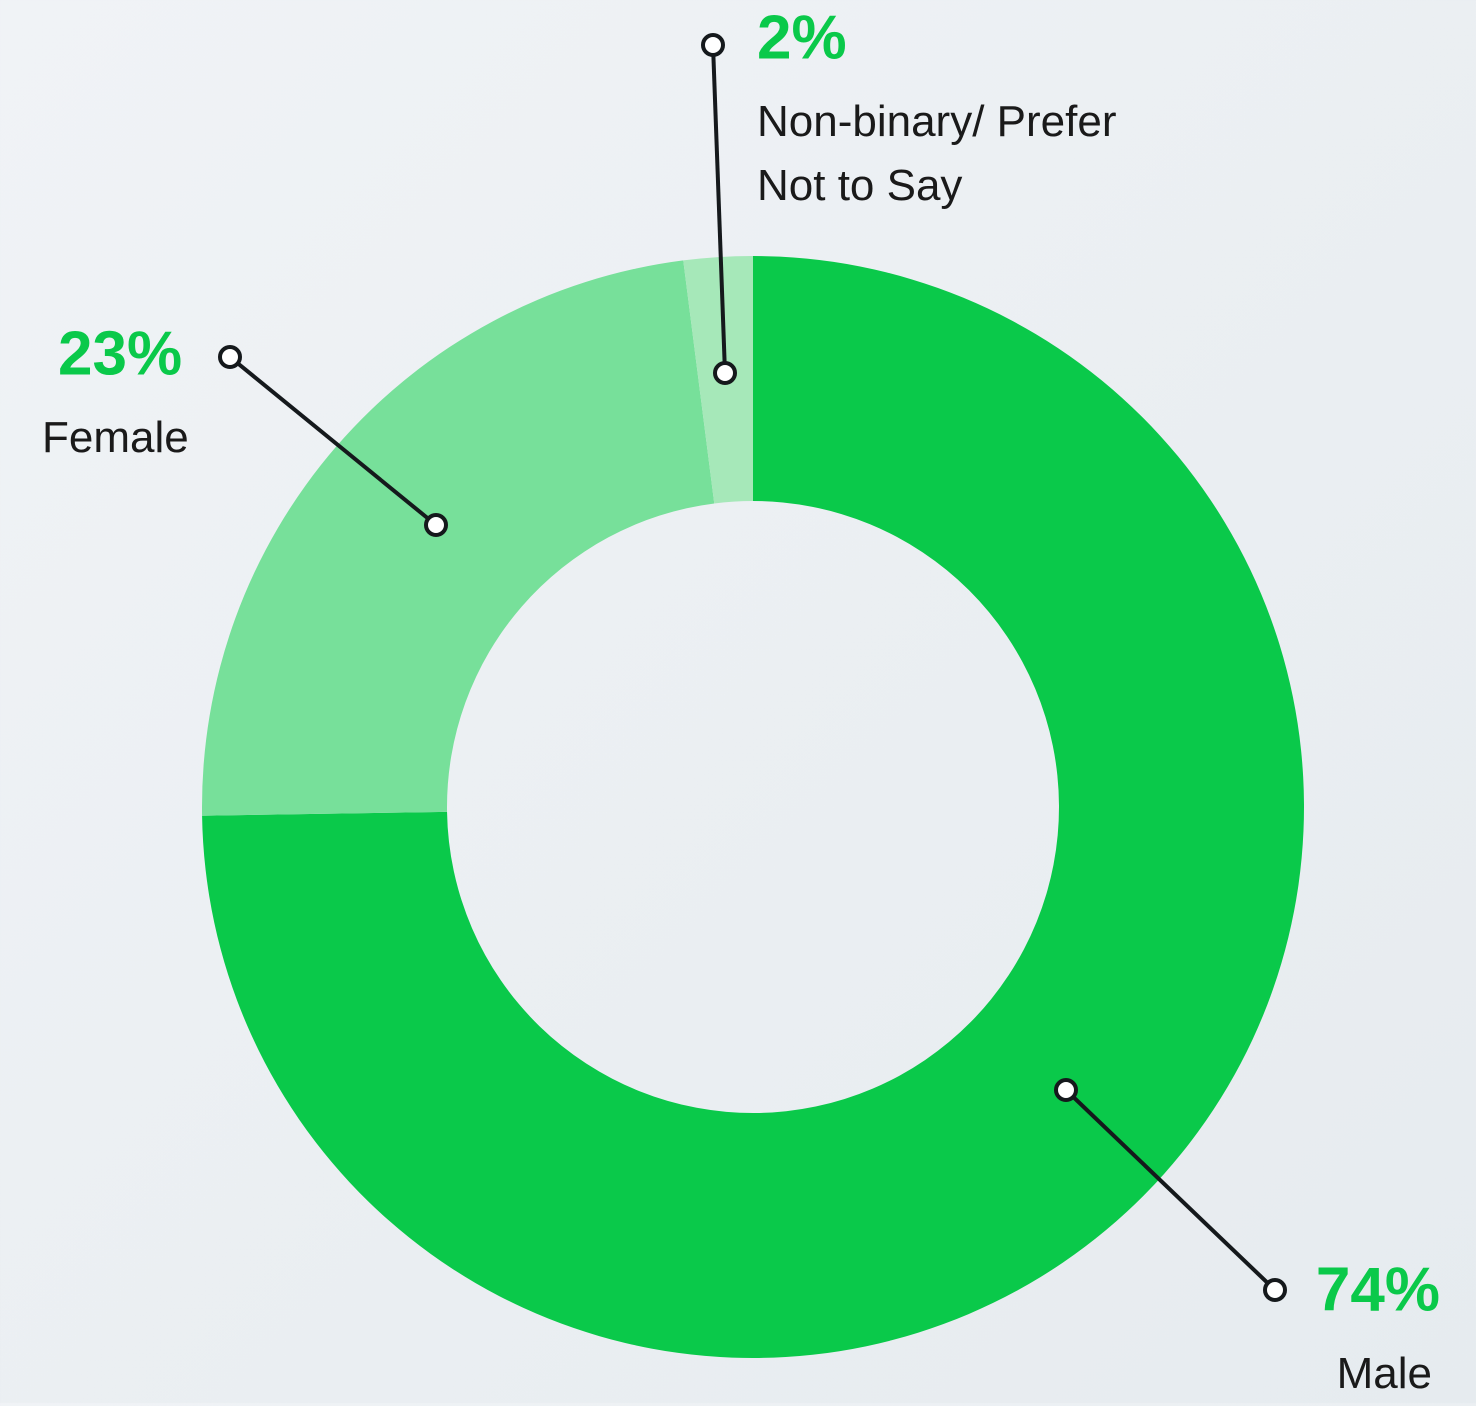 The height and width of the screenshot is (1406, 1476). Describe the element at coordinates (458, 538) in the screenshot. I see `donut-slice` at that location.